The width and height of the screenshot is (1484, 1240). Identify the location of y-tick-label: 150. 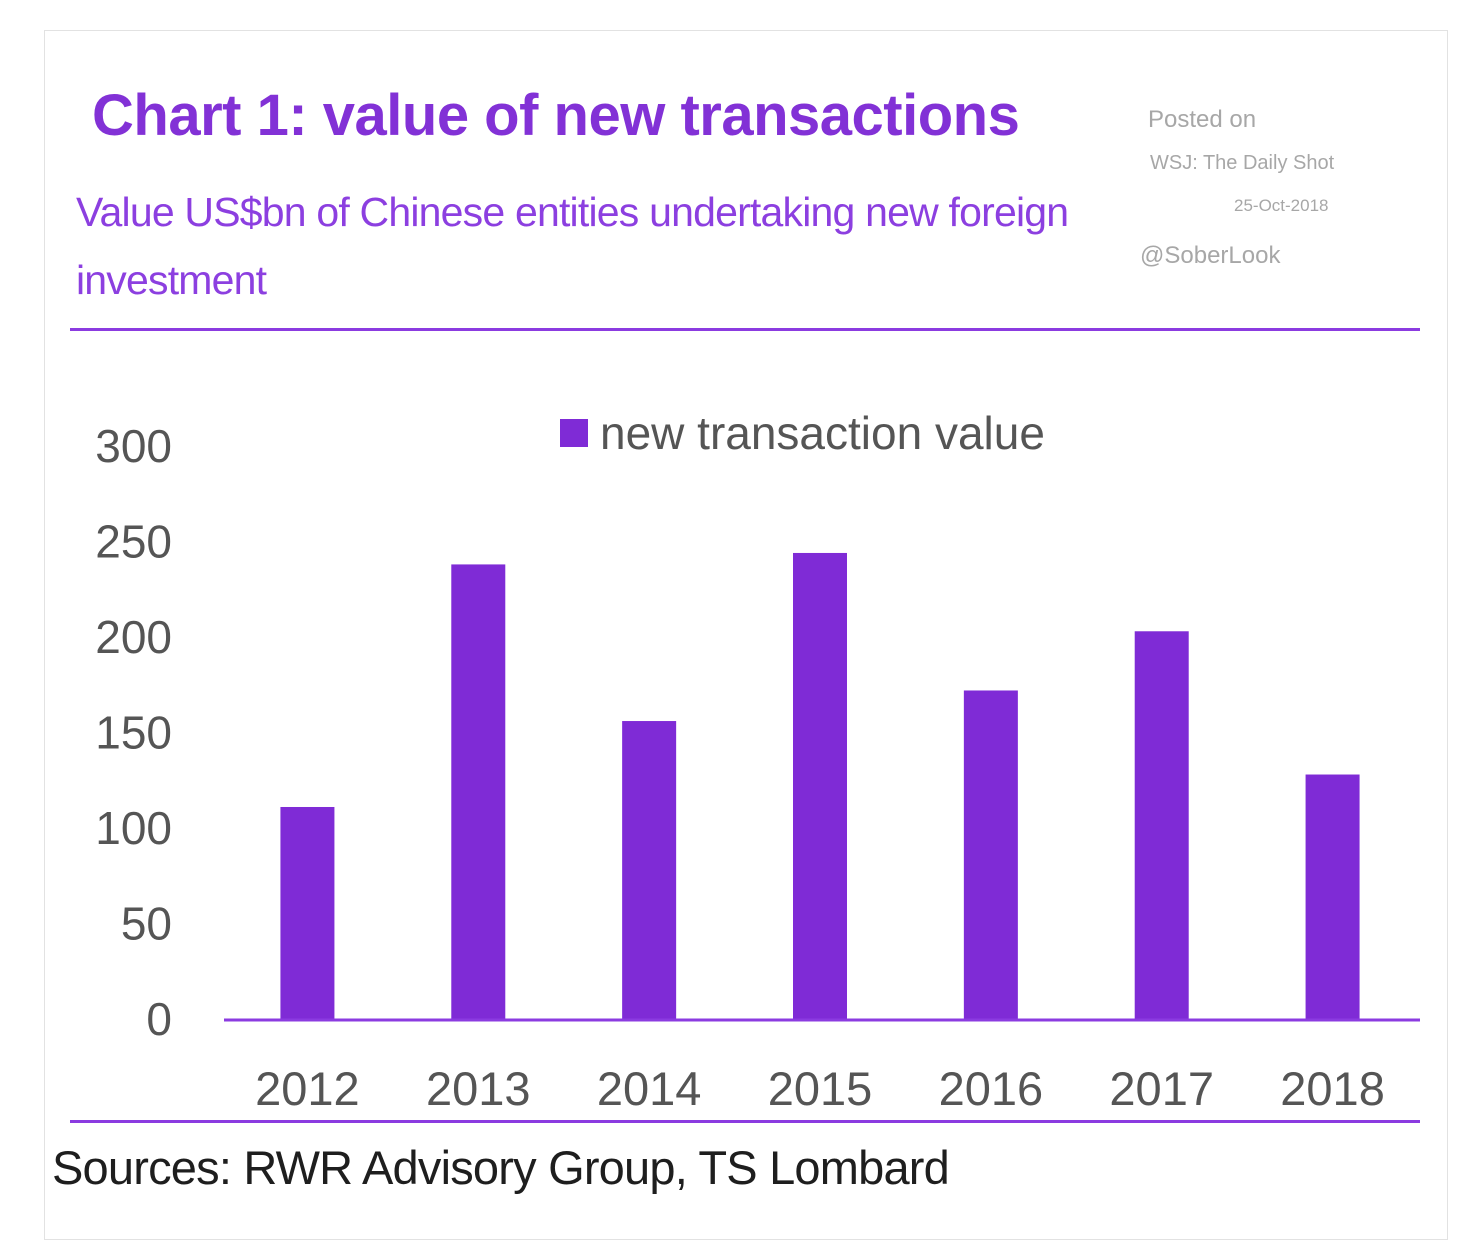
(133, 733).